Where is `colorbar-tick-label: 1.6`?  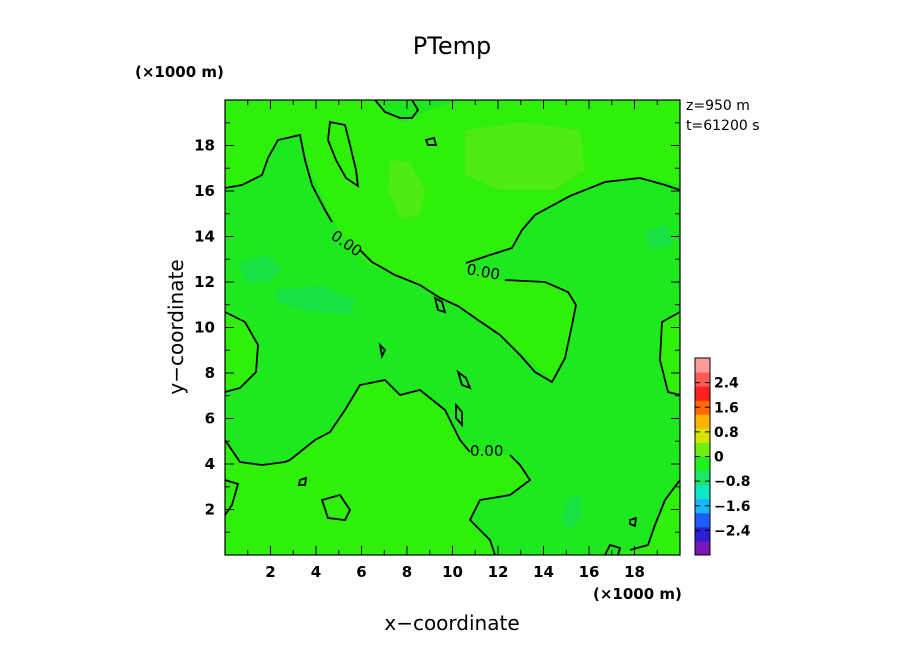 colorbar-tick-label: 1.6 is located at coordinates (726, 408).